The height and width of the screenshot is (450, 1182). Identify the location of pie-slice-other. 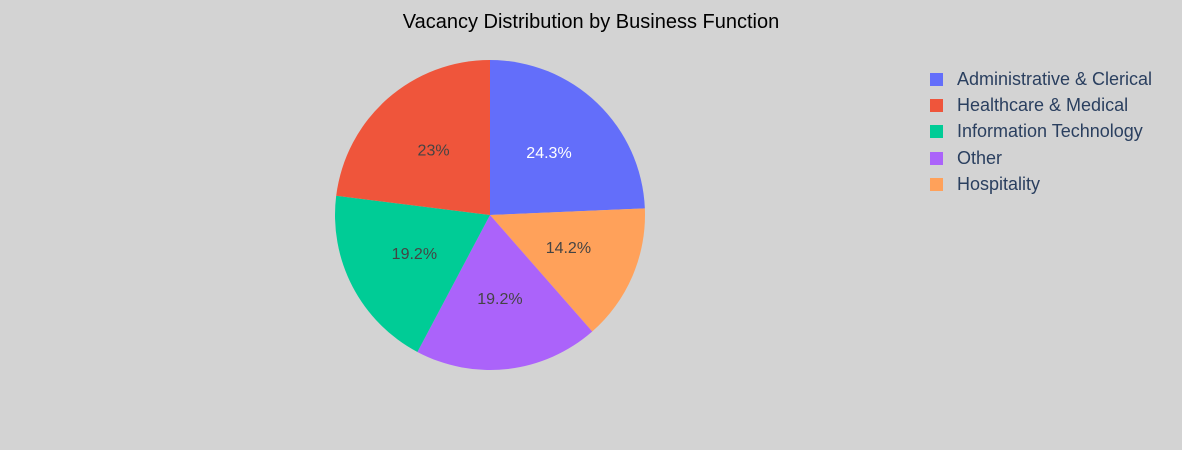
(505, 292).